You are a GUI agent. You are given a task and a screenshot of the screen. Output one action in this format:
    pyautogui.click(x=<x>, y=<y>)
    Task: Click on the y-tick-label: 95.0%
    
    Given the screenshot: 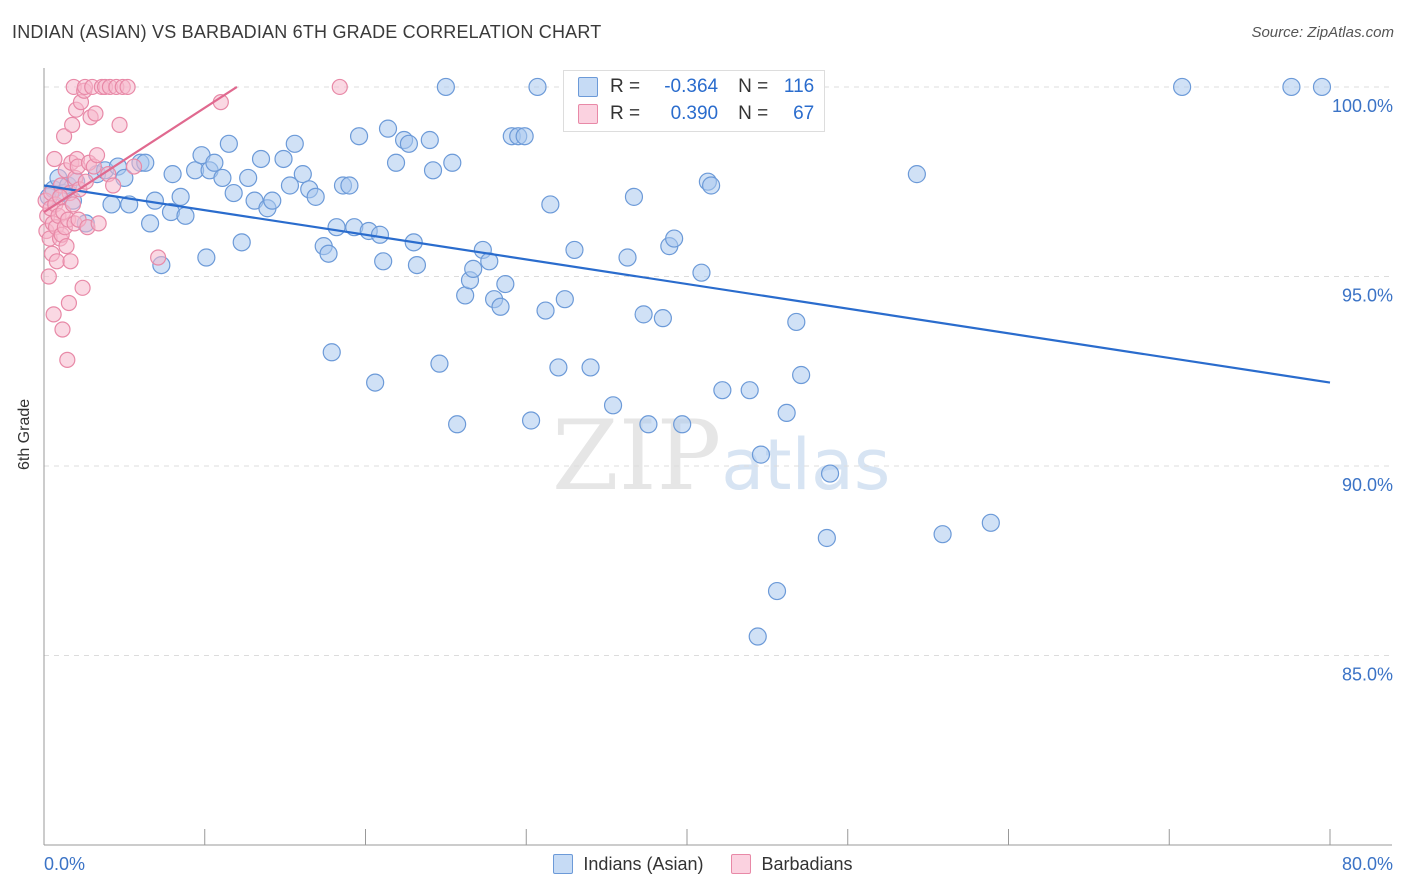 What is the action you would take?
    pyautogui.click(x=1367, y=295)
    